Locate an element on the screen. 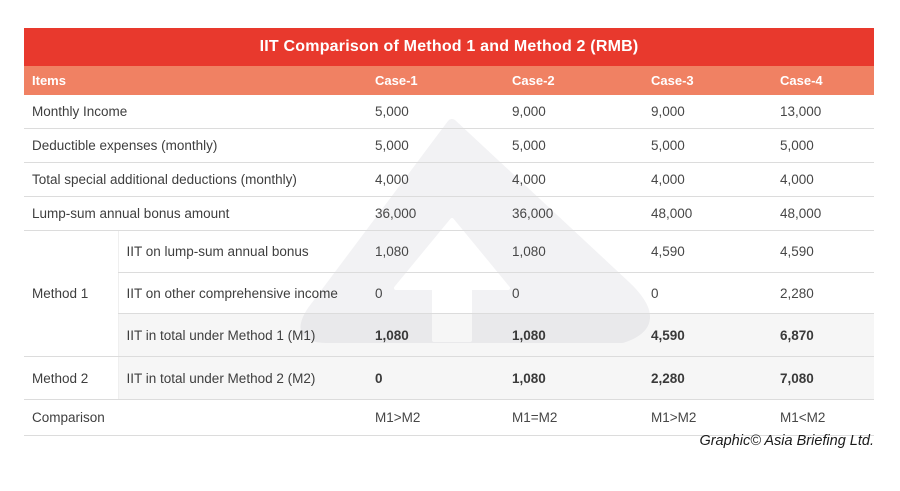 This screenshot has height=491, width=900. row-label: Deductible expenses (monthly) is located at coordinates (195, 145).